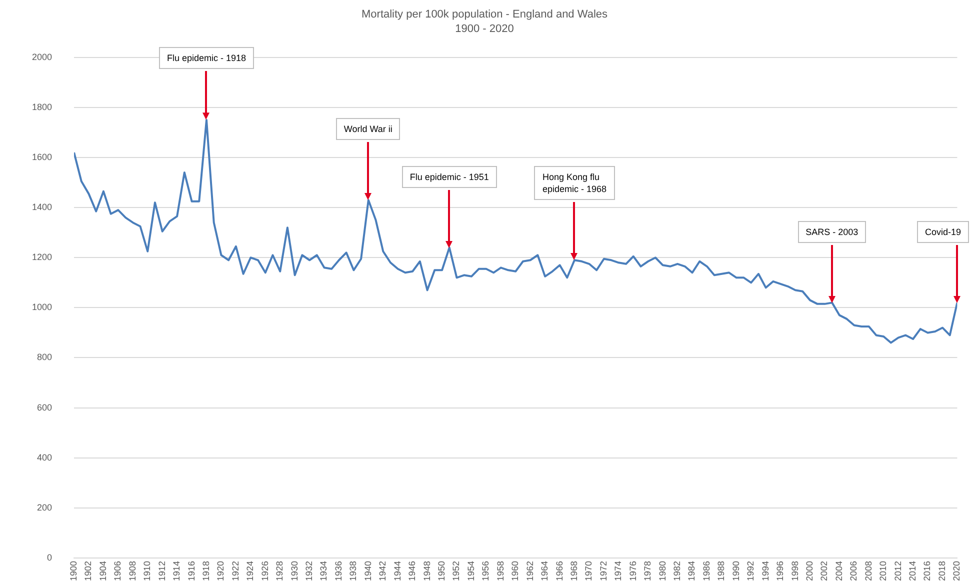 The width and height of the screenshot is (971, 586). What do you see at coordinates (44, 457) in the screenshot?
I see `y-tick-label: 400` at bounding box center [44, 457].